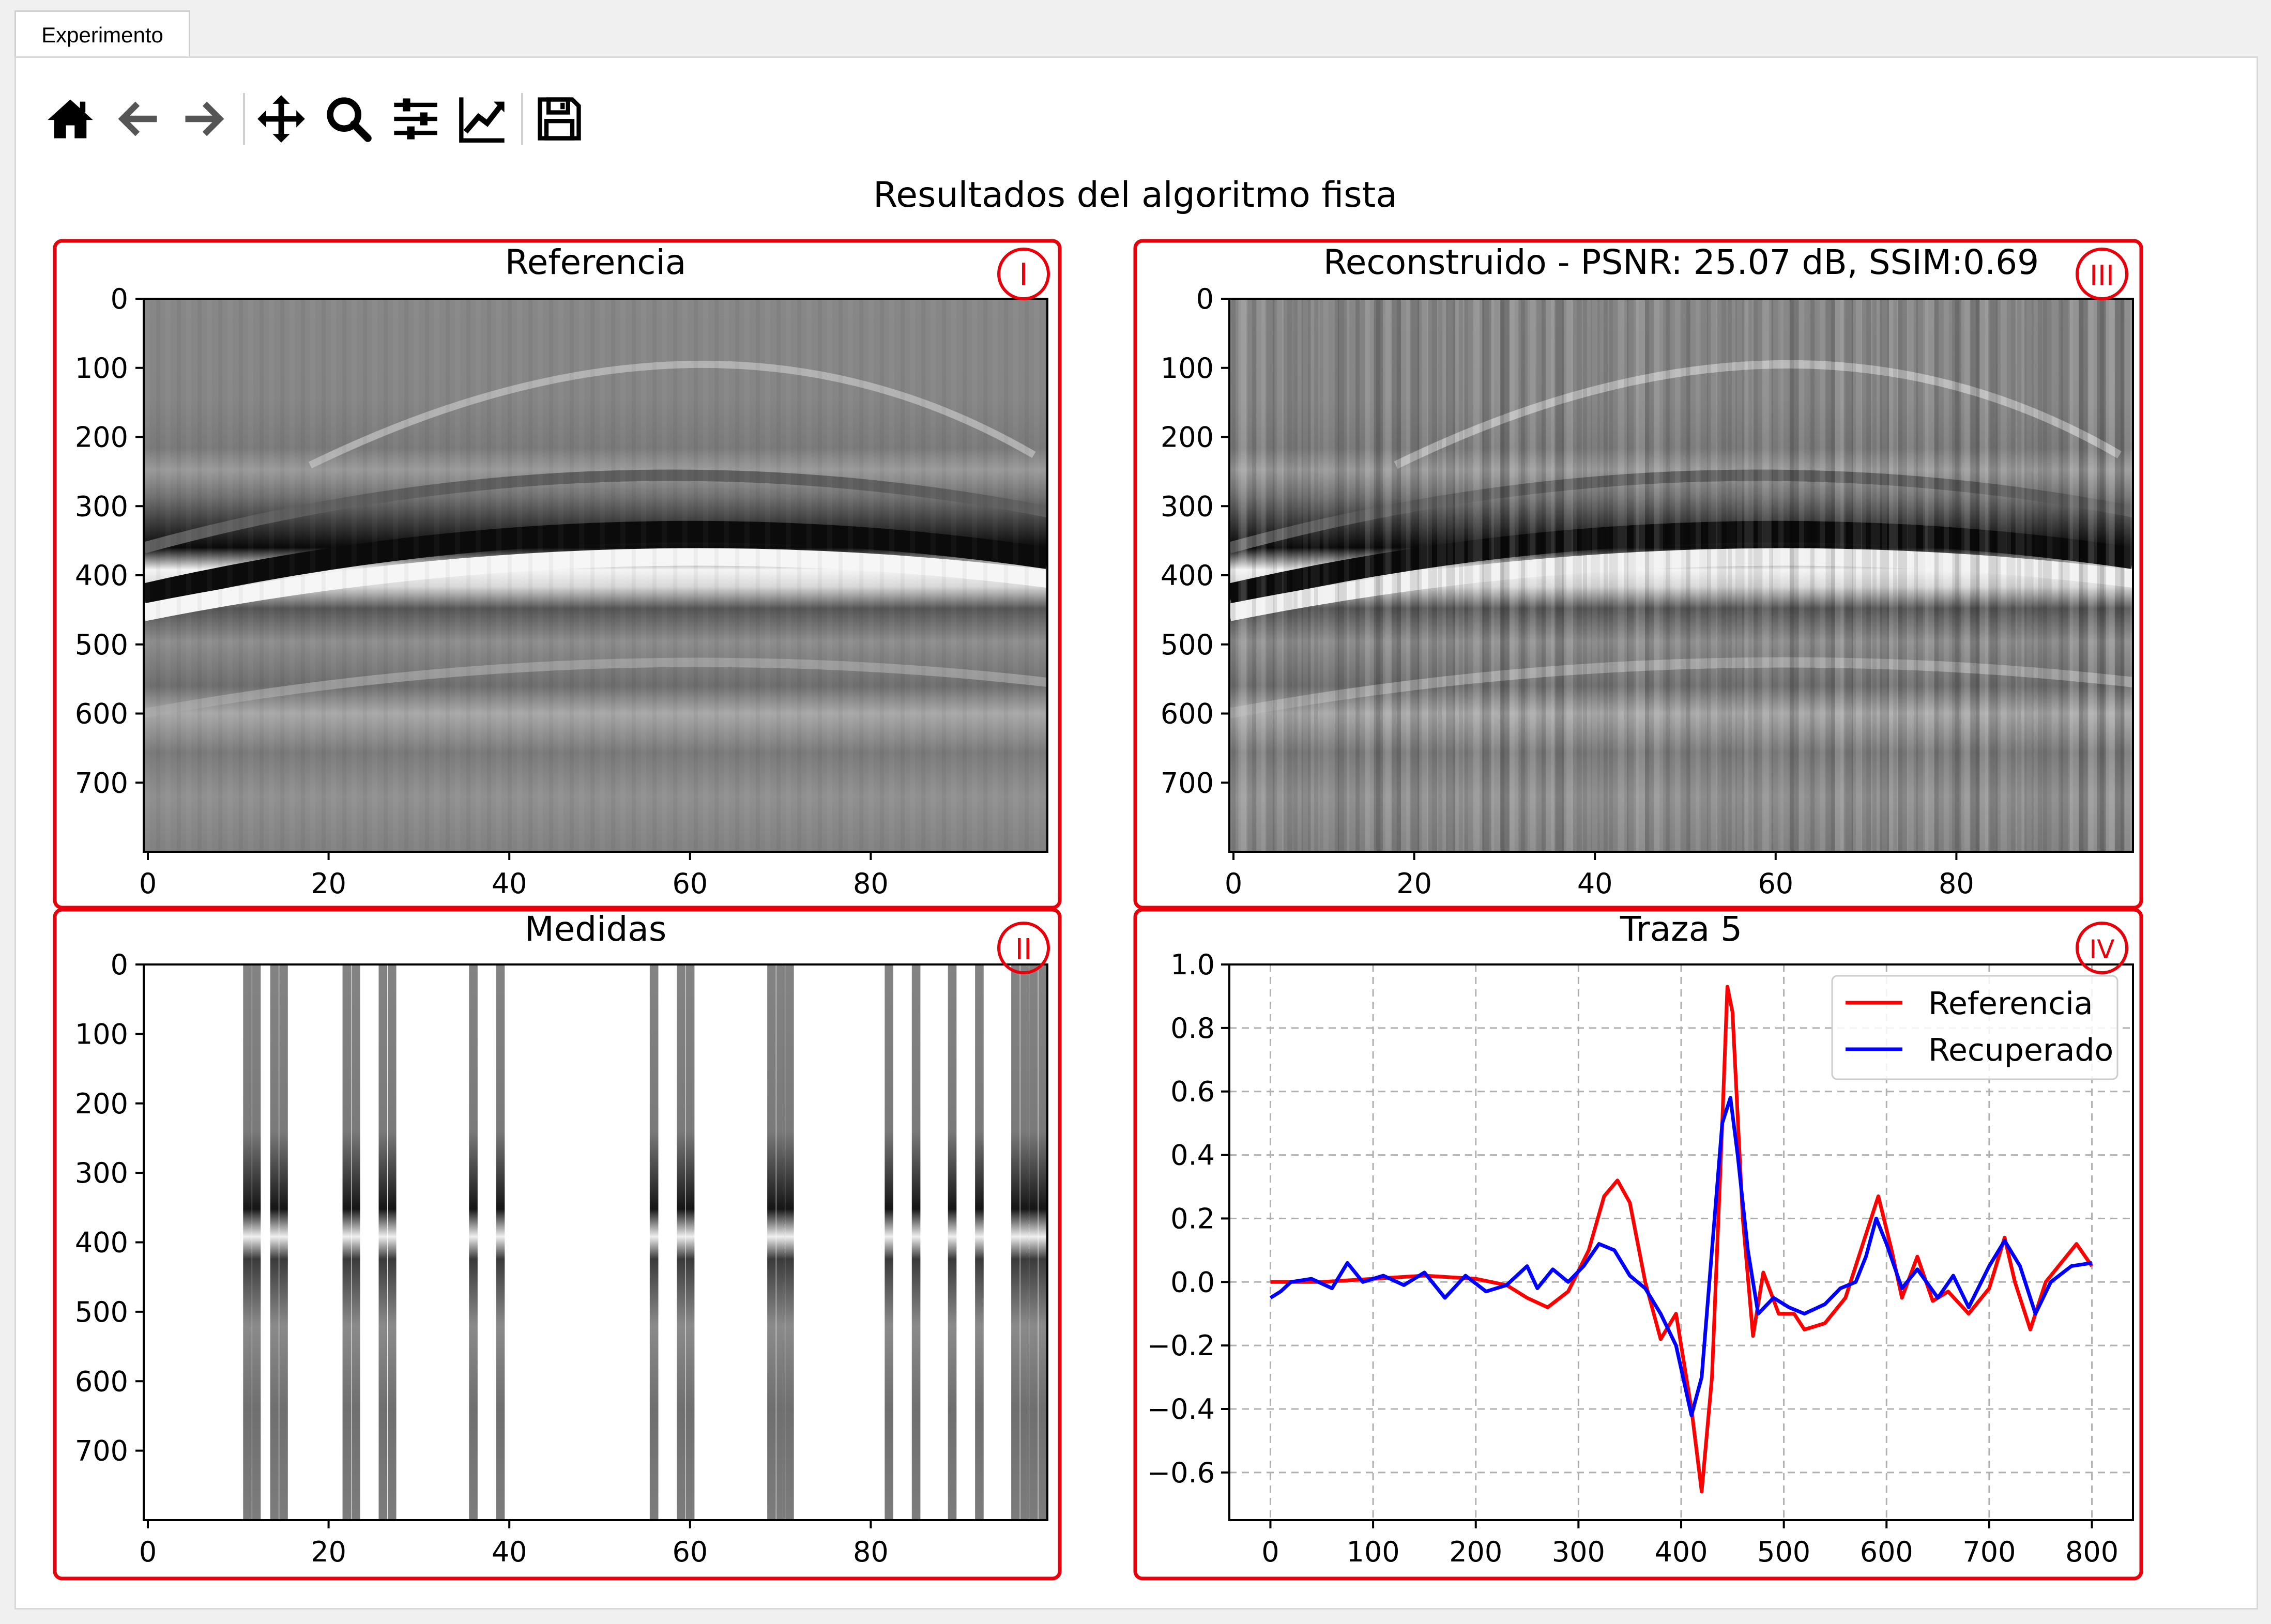  I want to click on toolbar-separator, so click(522, 119).